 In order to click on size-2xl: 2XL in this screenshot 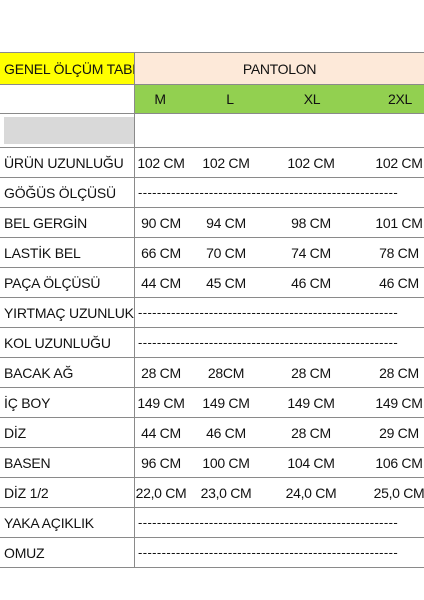, I will do `click(399, 99)`.